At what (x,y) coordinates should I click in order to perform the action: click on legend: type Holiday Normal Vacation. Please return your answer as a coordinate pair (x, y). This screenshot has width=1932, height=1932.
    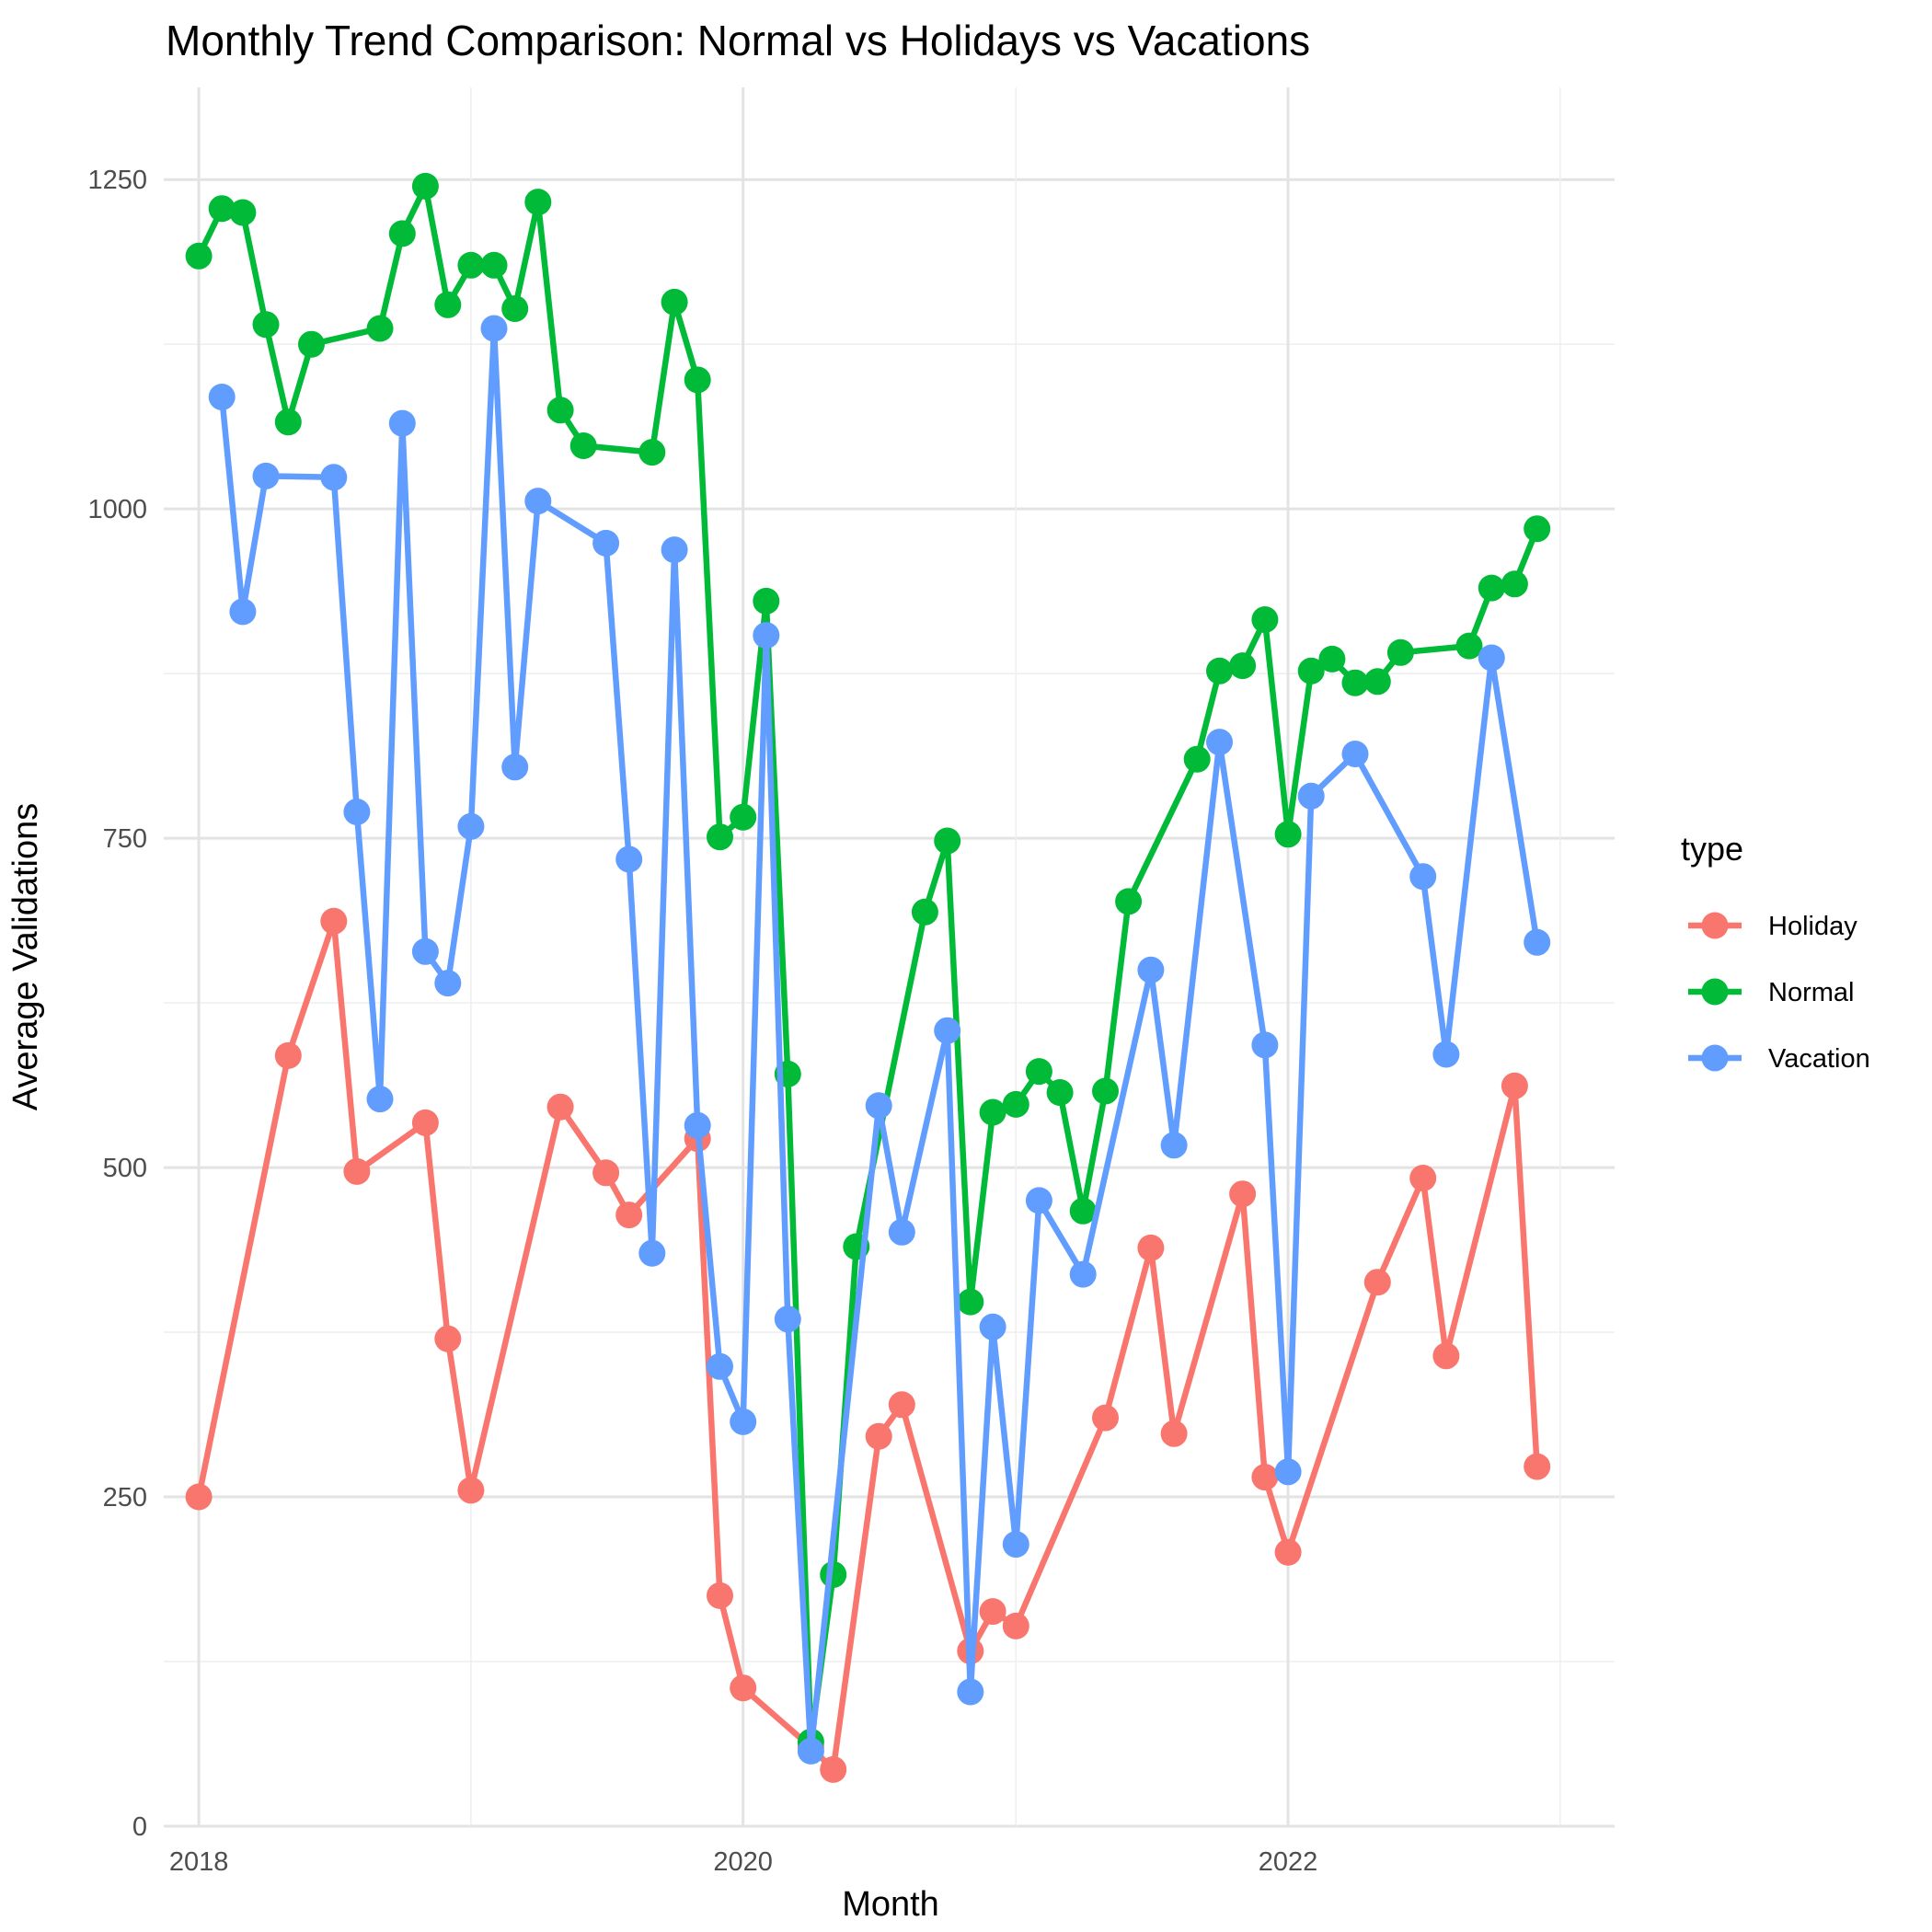
    Looking at the image, I should click on (1775, 952).